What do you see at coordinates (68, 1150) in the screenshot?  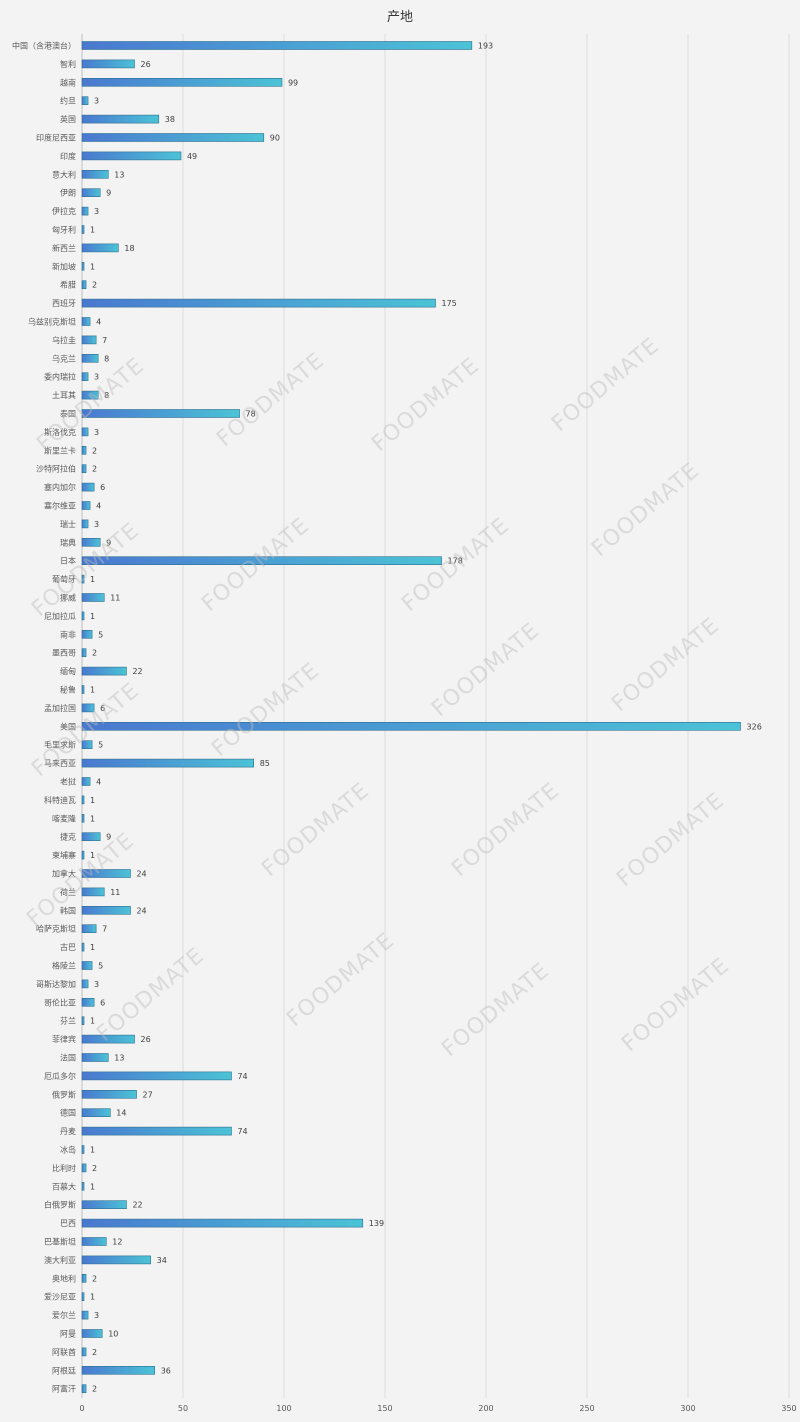 I see `category-label: 冰岛` at bounding box center [68, 1150].